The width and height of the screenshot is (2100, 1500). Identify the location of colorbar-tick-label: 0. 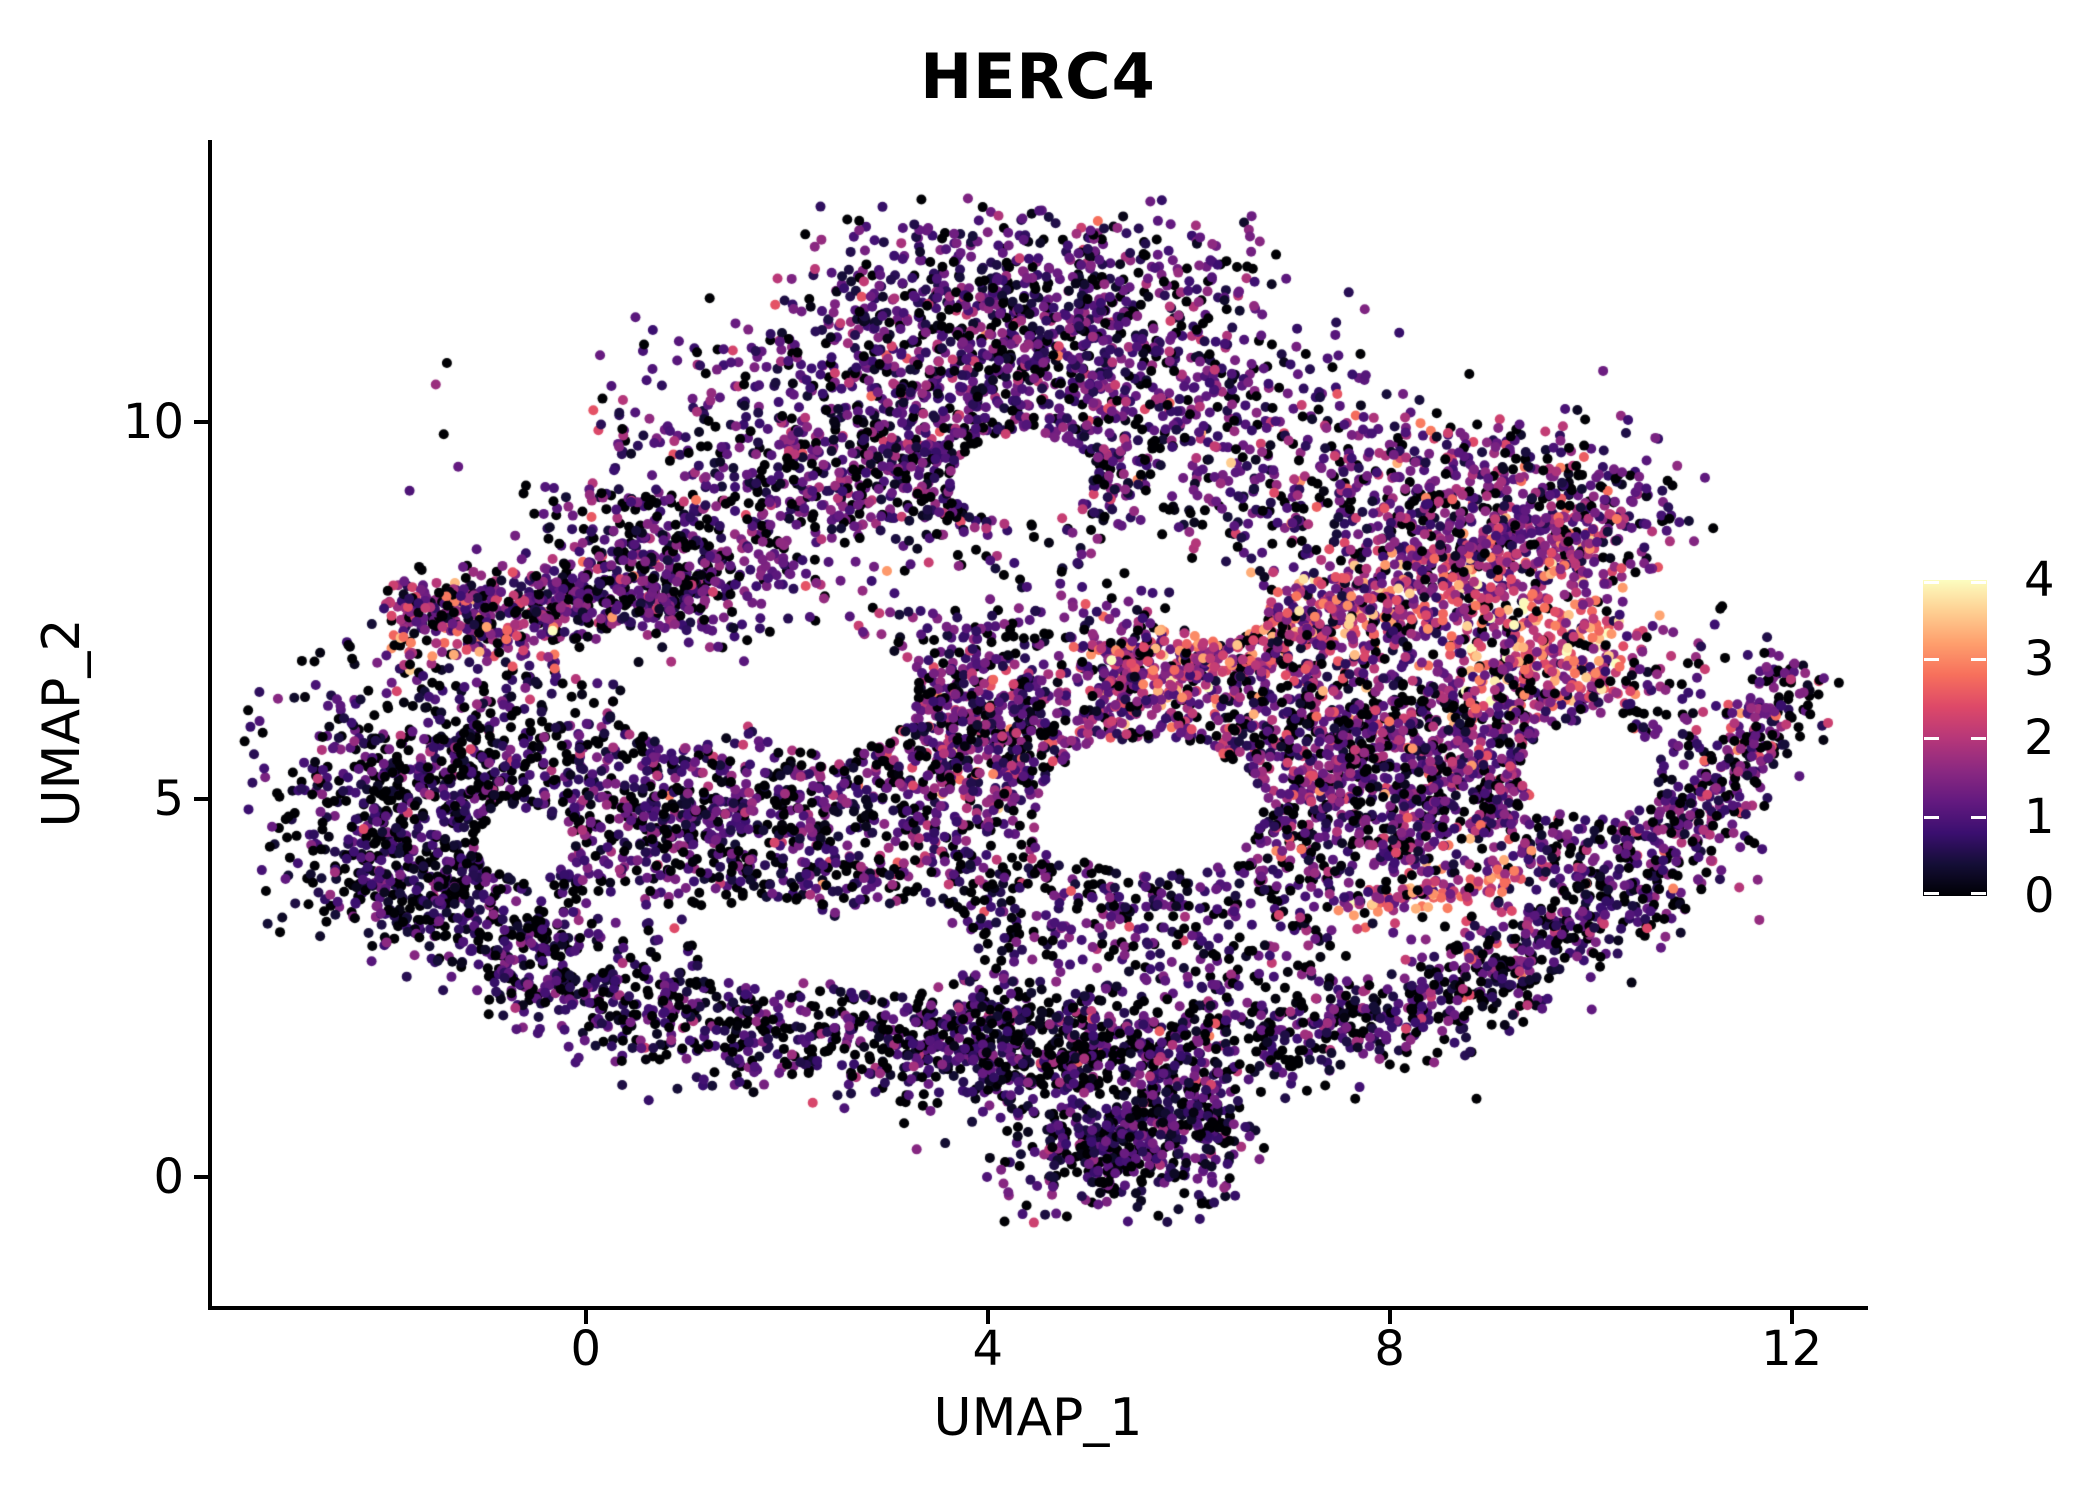
(2039, 896).